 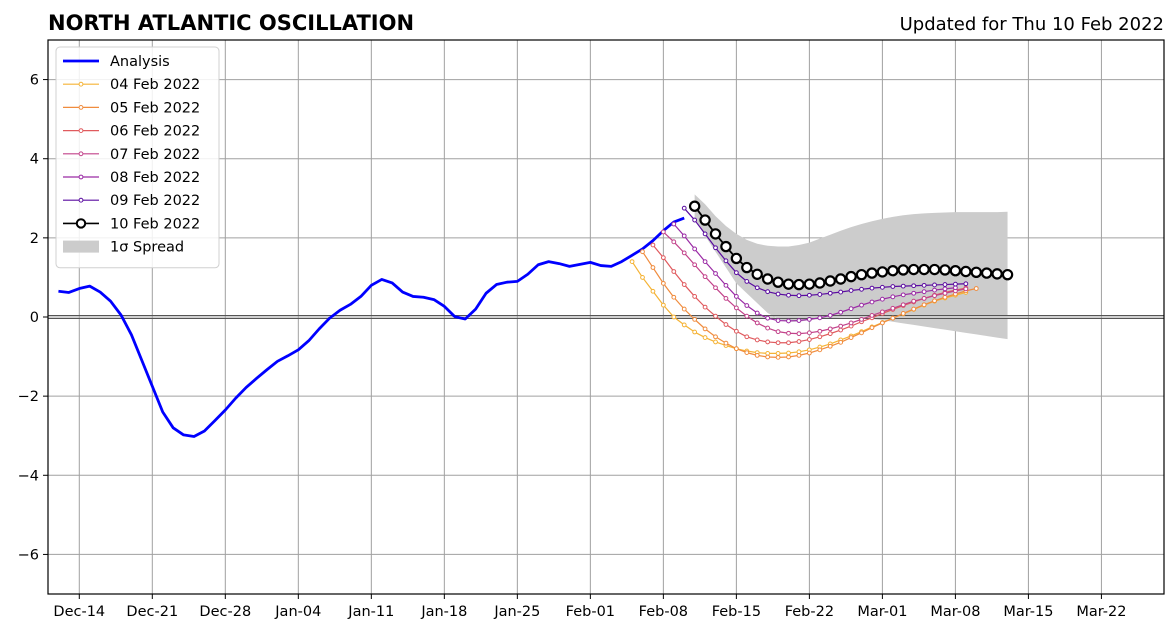 What do you see at coordinates (155, 224) in the screenshot?
I see `legend-label: 10 Feb 2022` at bounding box center [155, 224].